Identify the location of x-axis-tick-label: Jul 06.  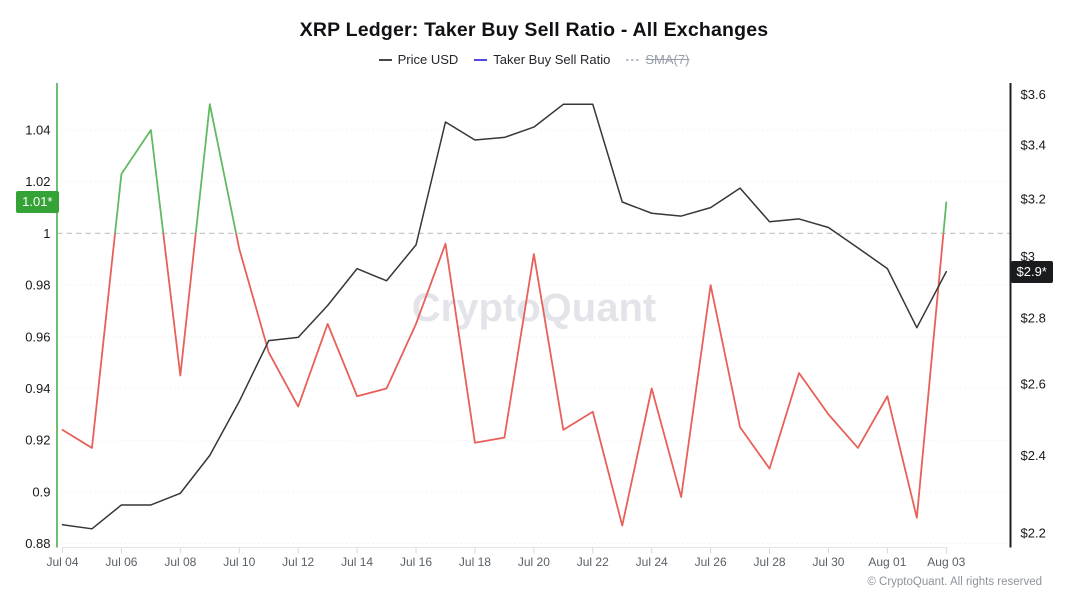
(121, 562).